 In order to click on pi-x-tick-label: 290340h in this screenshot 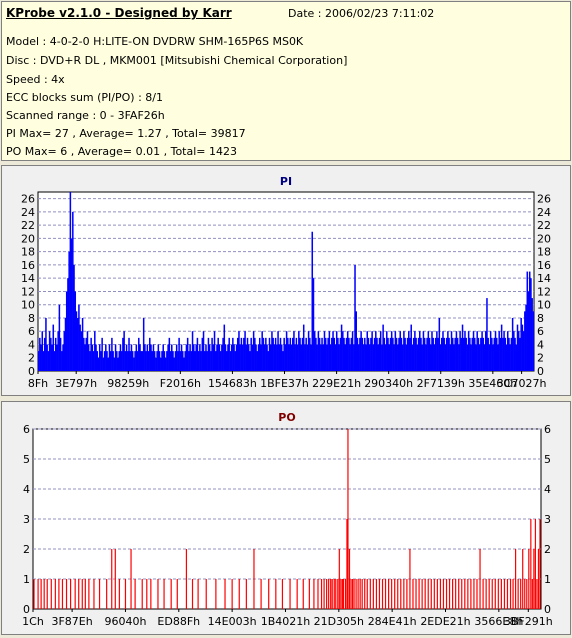, I will do `click(388, 383)`.